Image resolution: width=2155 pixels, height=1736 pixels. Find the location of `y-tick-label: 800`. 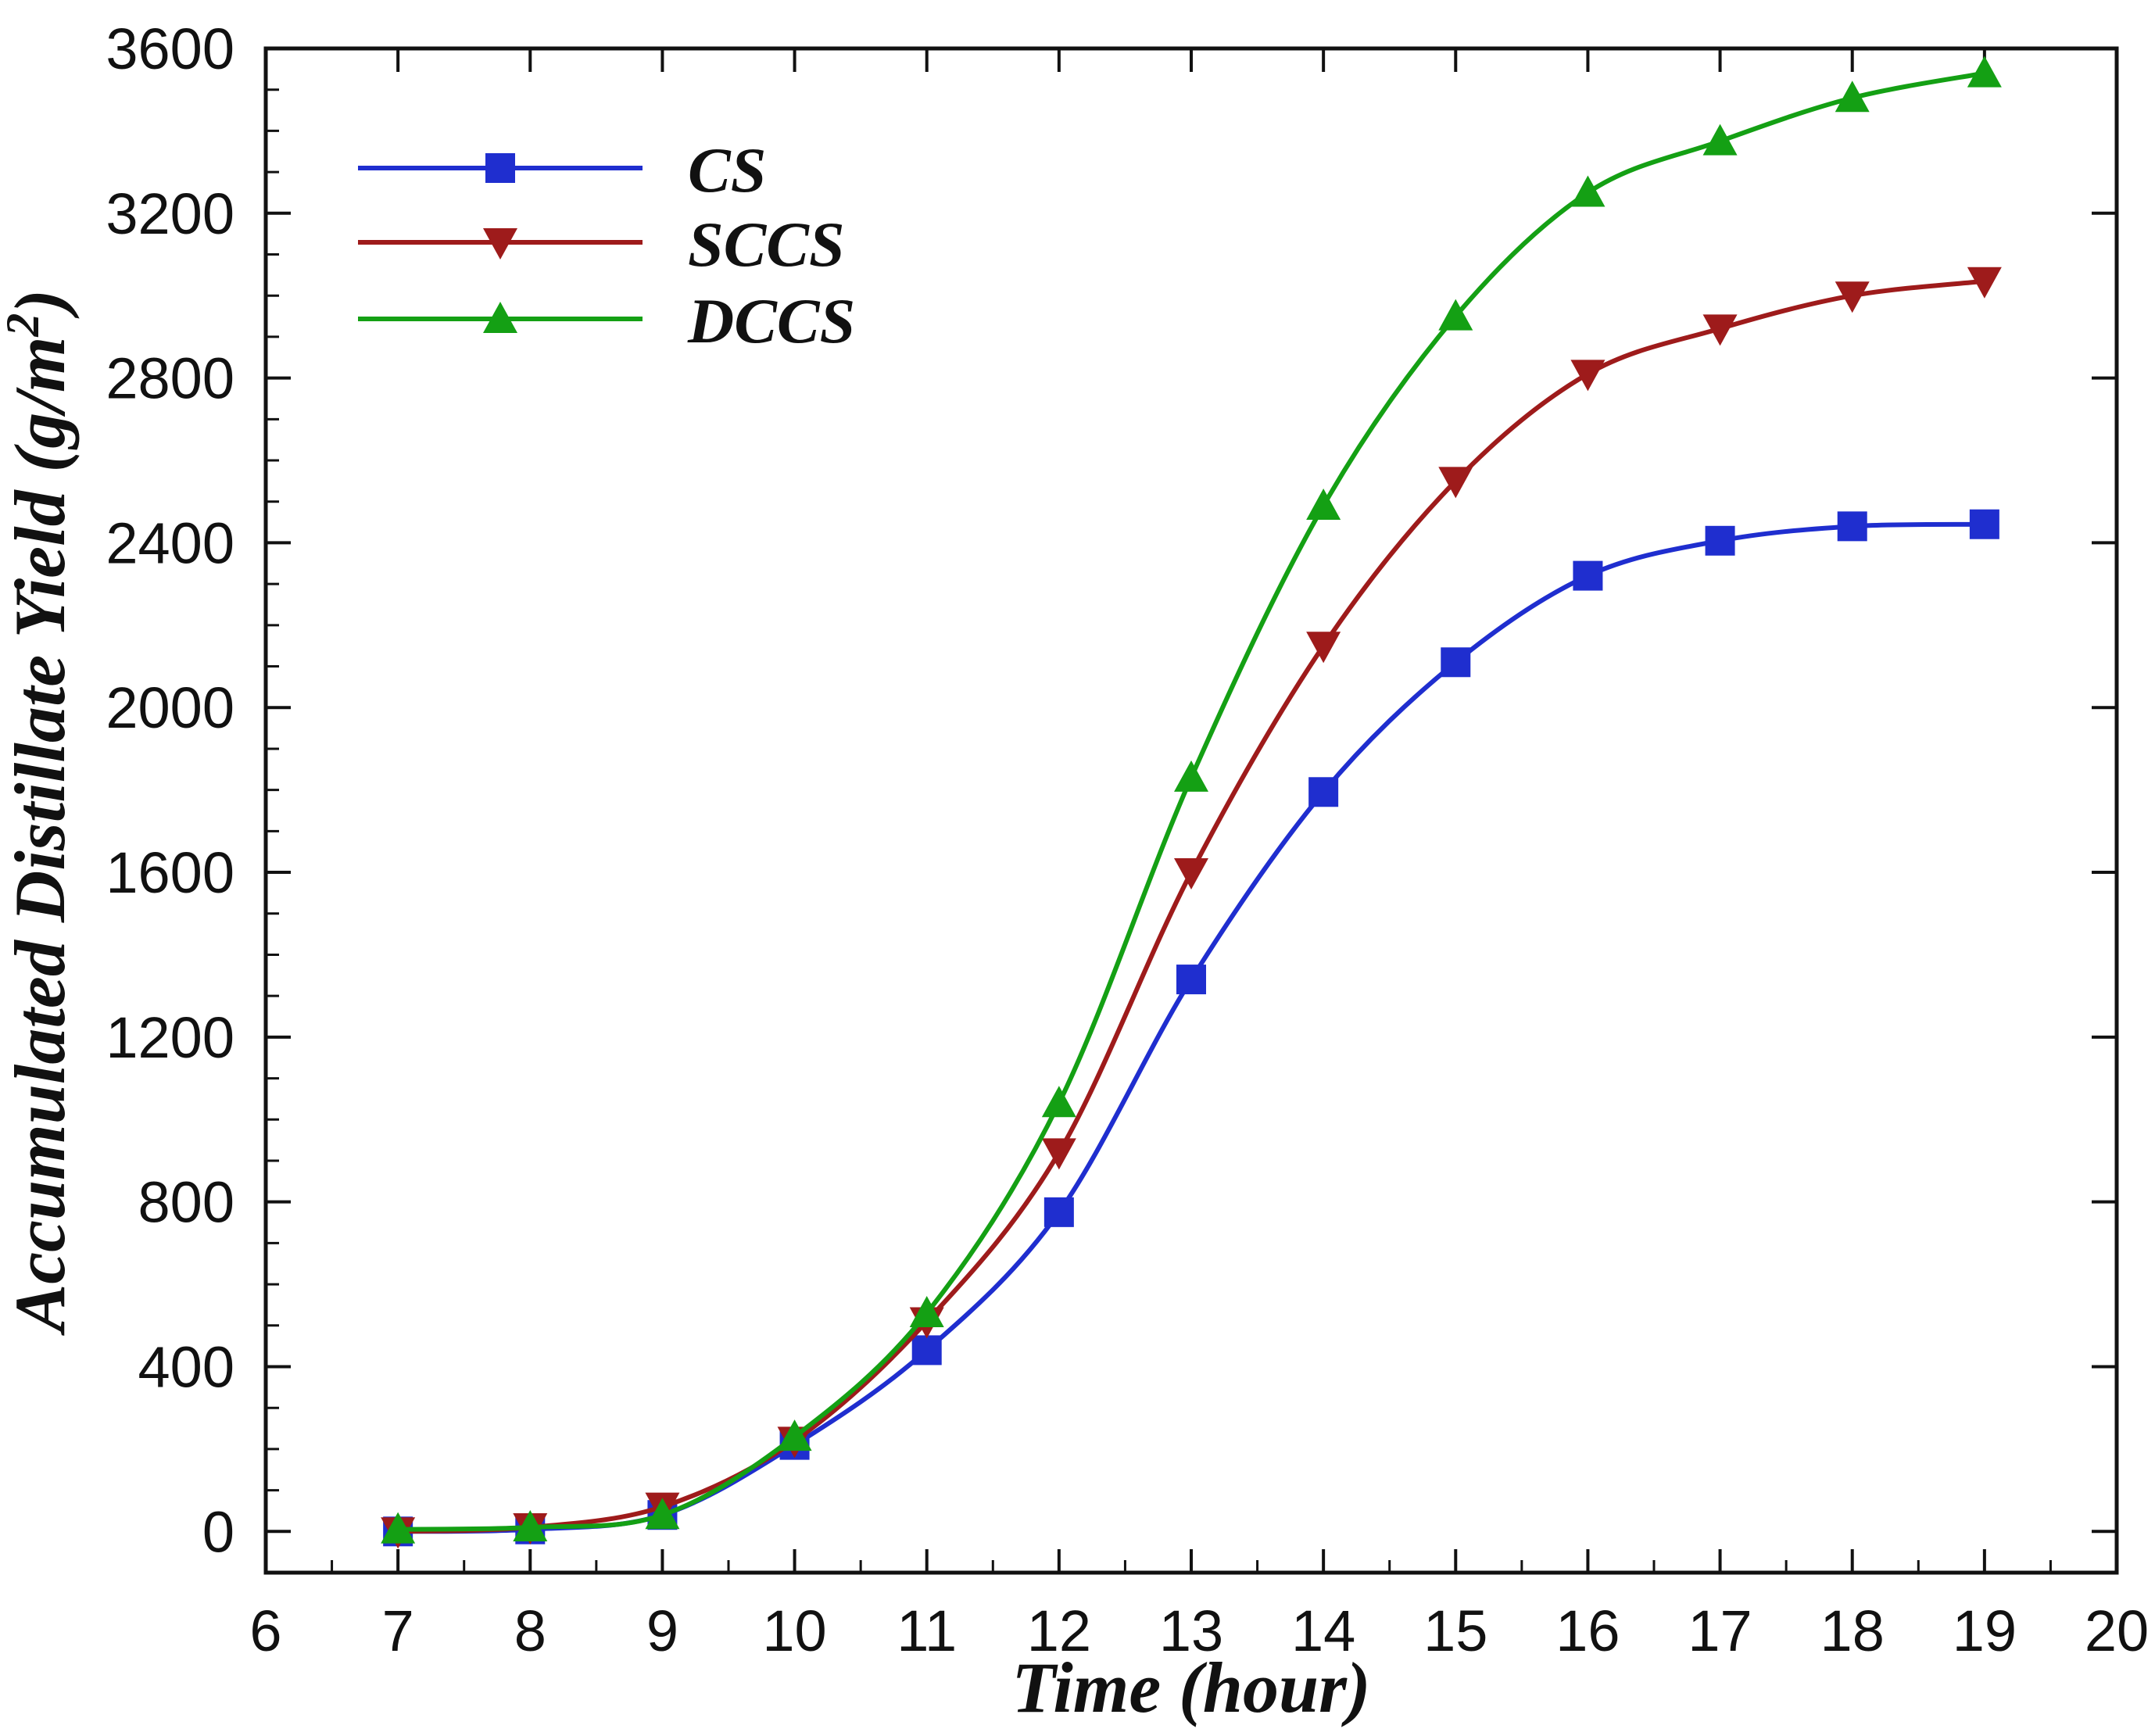

y-tick-label: 800 is located at coordinates (186, 1202).